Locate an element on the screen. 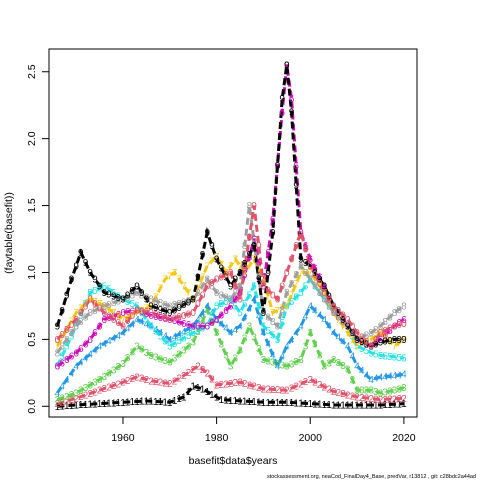  y-tick-label: 1.0 is located at coordinates (32, 272).